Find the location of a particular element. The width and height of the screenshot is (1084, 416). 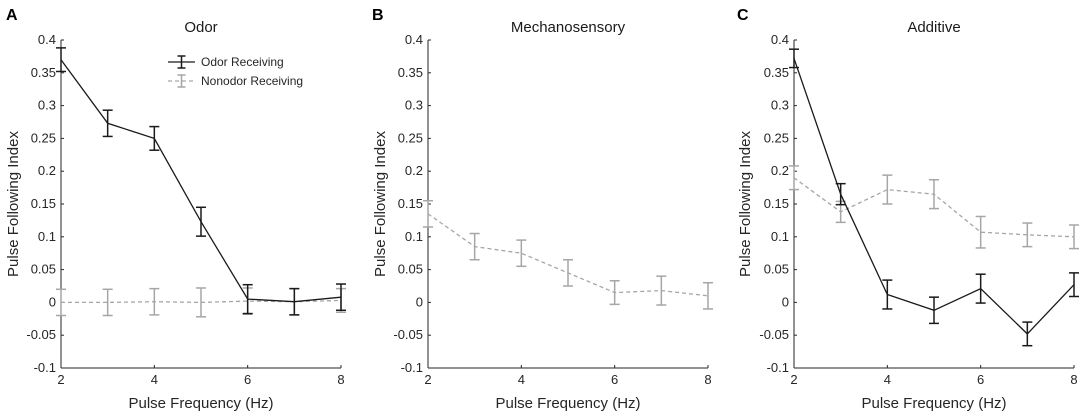

panel-letter: A is located at coordinates (12, 15).